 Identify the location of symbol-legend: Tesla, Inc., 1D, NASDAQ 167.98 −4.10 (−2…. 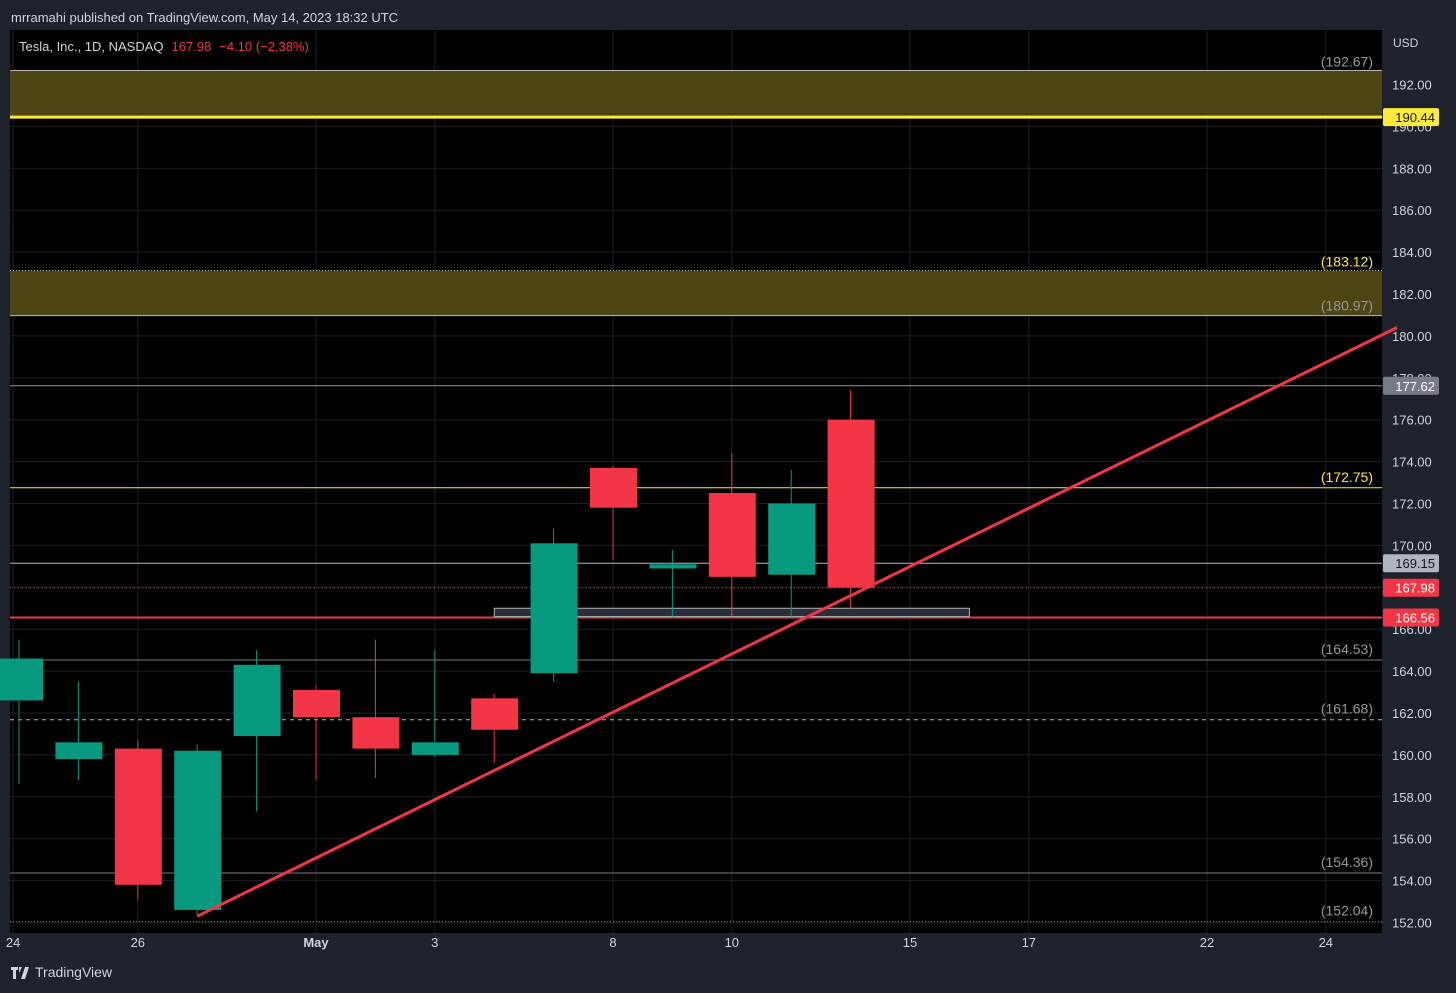
(164, 46).